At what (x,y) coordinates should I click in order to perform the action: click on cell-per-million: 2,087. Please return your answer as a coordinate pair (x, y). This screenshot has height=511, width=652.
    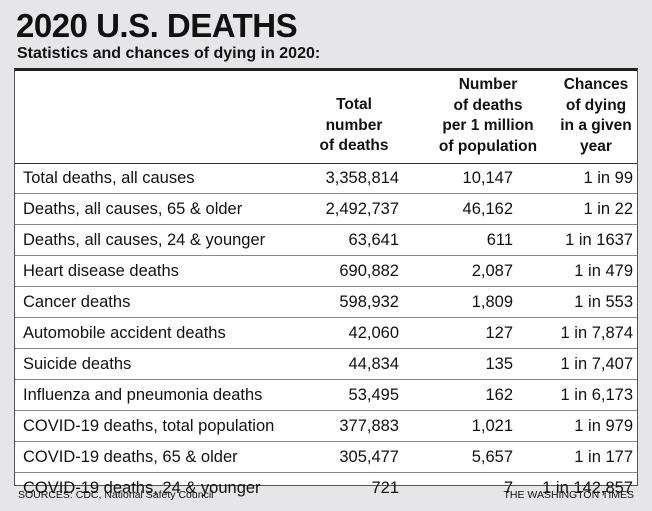
    Looking at the image, I should click on (492, 271).